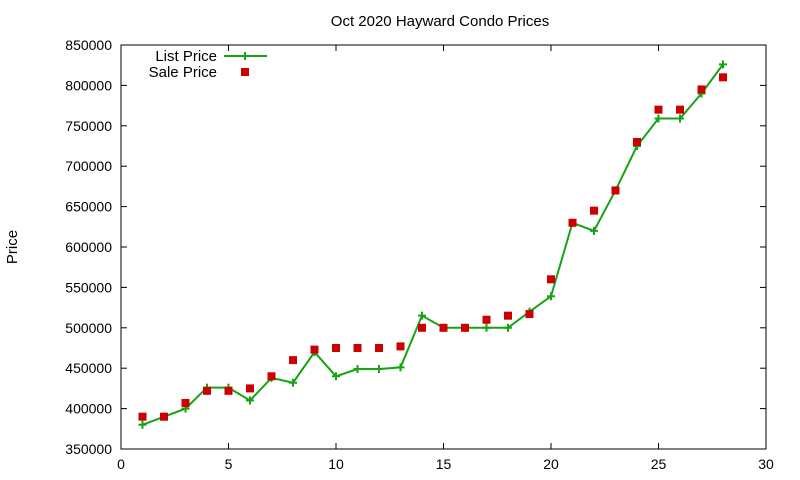 The height and width of the screenshot is (480, 800). I want to click on y-tick-label: 850000, so click(88, 45).